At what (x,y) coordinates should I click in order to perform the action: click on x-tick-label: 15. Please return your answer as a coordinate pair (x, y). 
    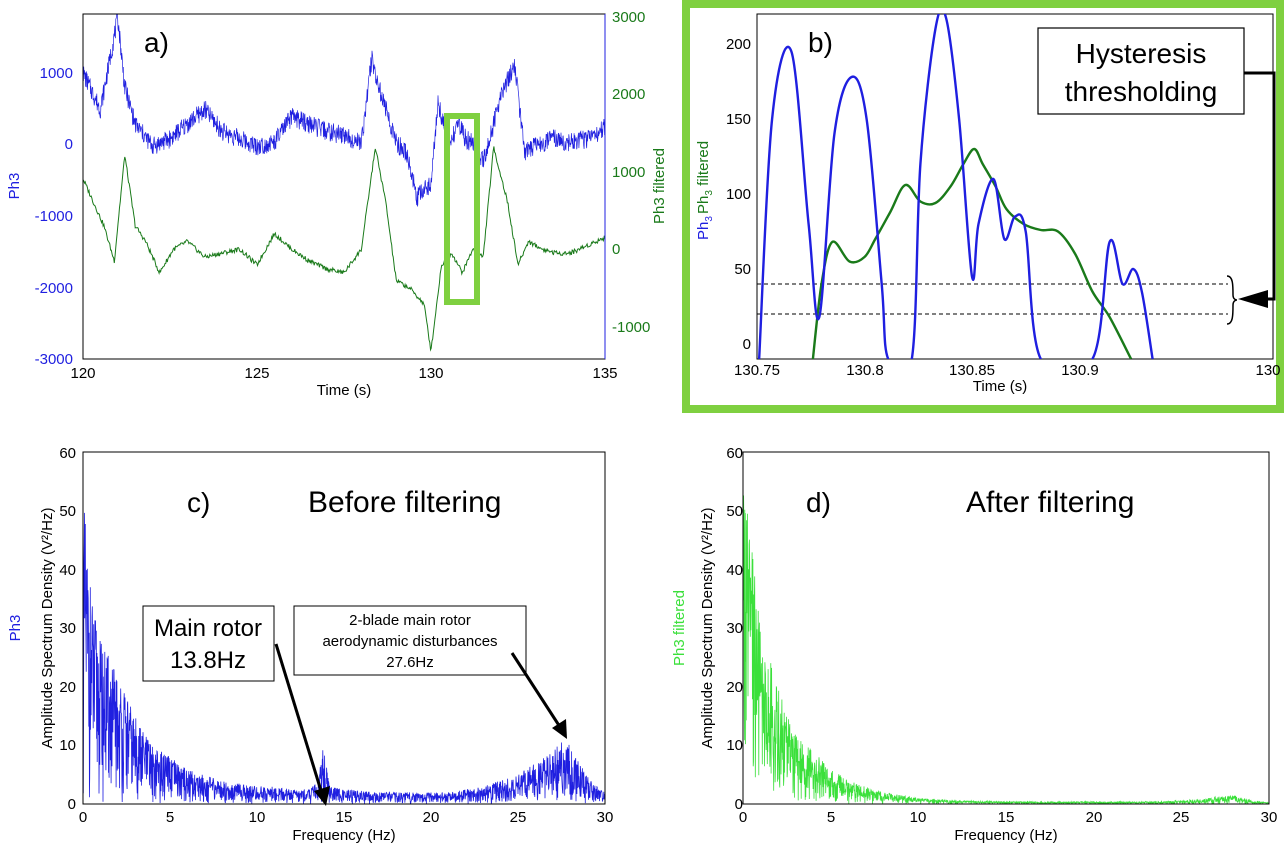
    Looking at the image, I should click on (1006, 817).